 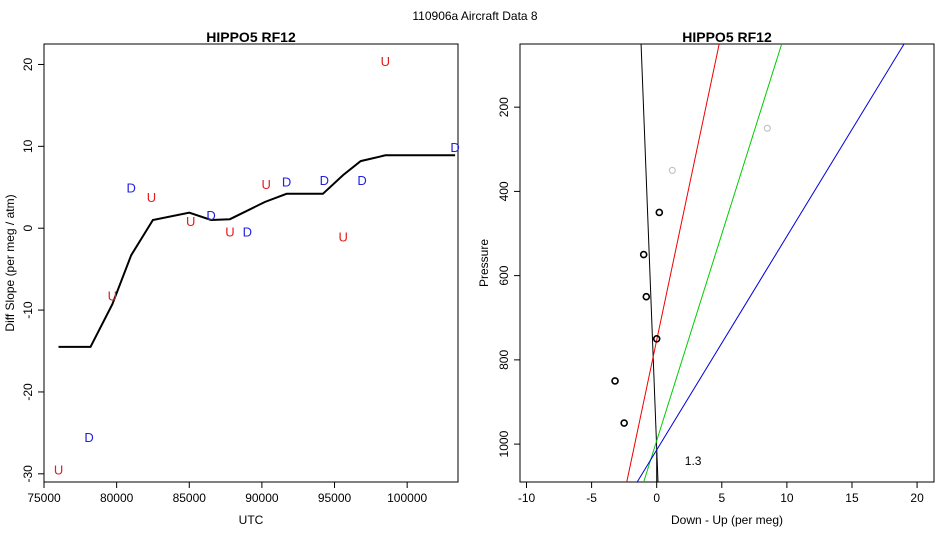 What do you see at coordinates (28, 310) in the screenshot?
I see `left-y-tick-label: -10` at bounding box center [28, 310].